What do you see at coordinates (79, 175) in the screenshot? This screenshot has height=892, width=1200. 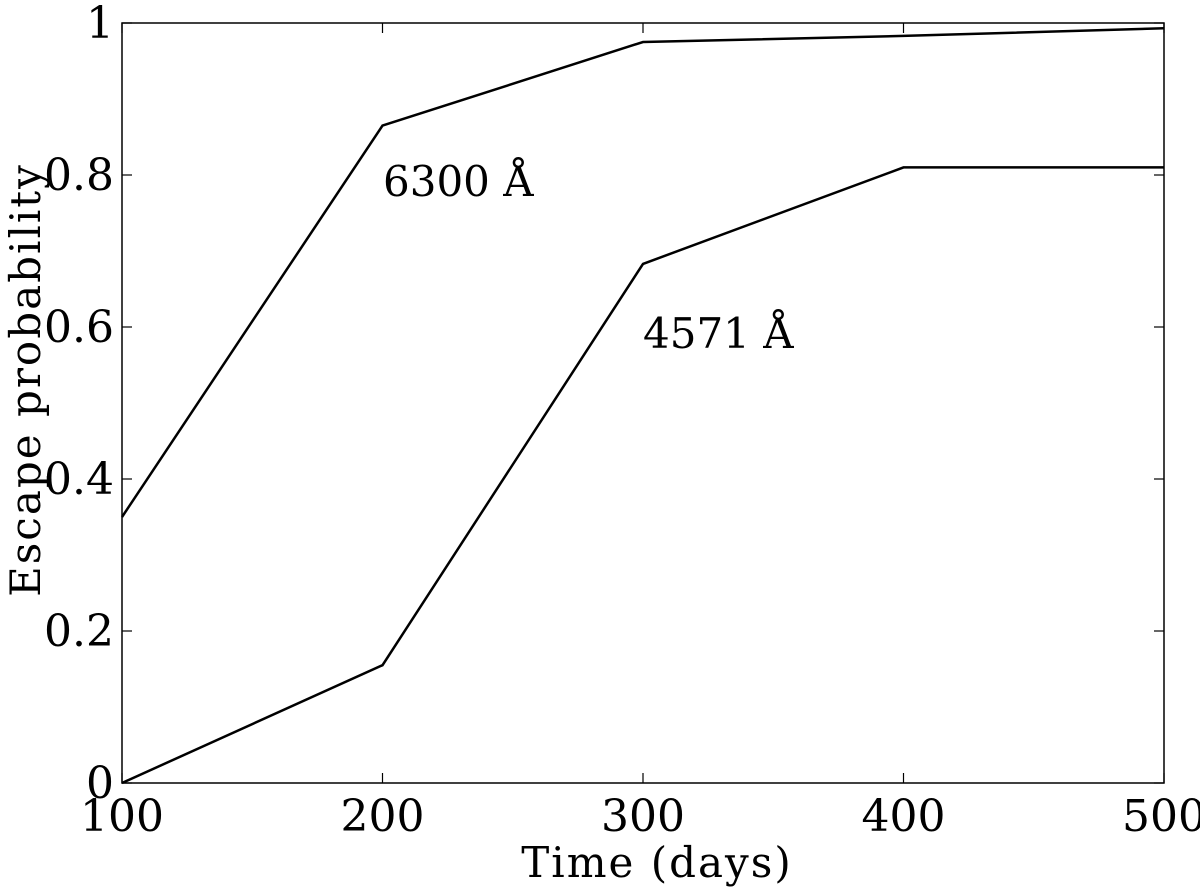 I see `y-tick-label: 0.8` at bounding box center [79, 175].